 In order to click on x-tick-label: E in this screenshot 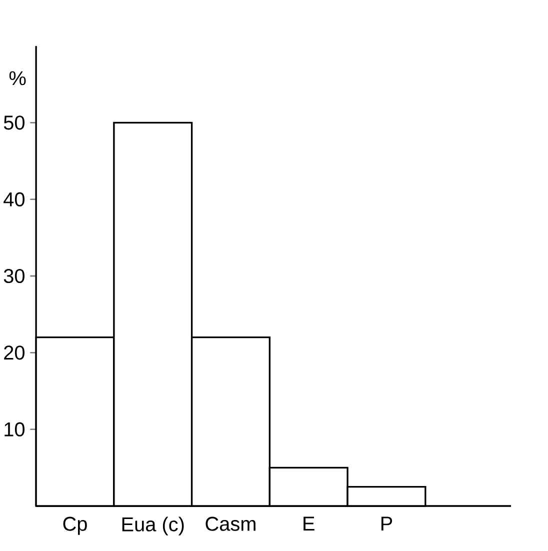, I will do `click(309, 523)`.